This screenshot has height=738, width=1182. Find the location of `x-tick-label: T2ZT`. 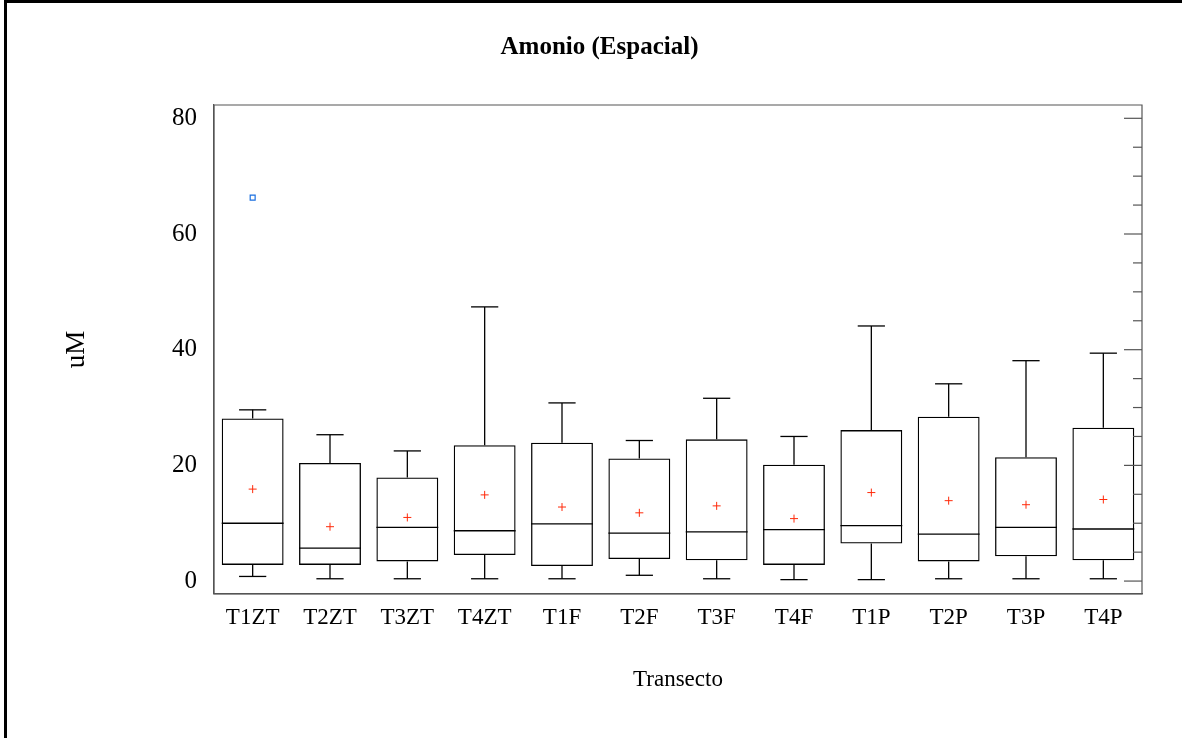

x-tick-label: T2ZT is located at coordinates (330, 616).